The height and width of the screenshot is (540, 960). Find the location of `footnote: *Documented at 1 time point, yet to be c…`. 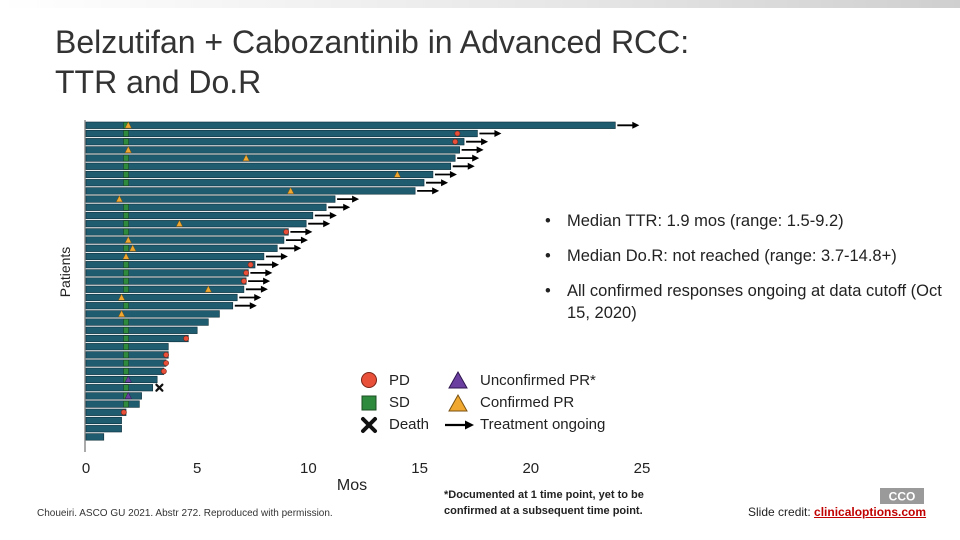

footnote: *Documented at 1 time point, yet to be c… is located at coordinates (544, 503).